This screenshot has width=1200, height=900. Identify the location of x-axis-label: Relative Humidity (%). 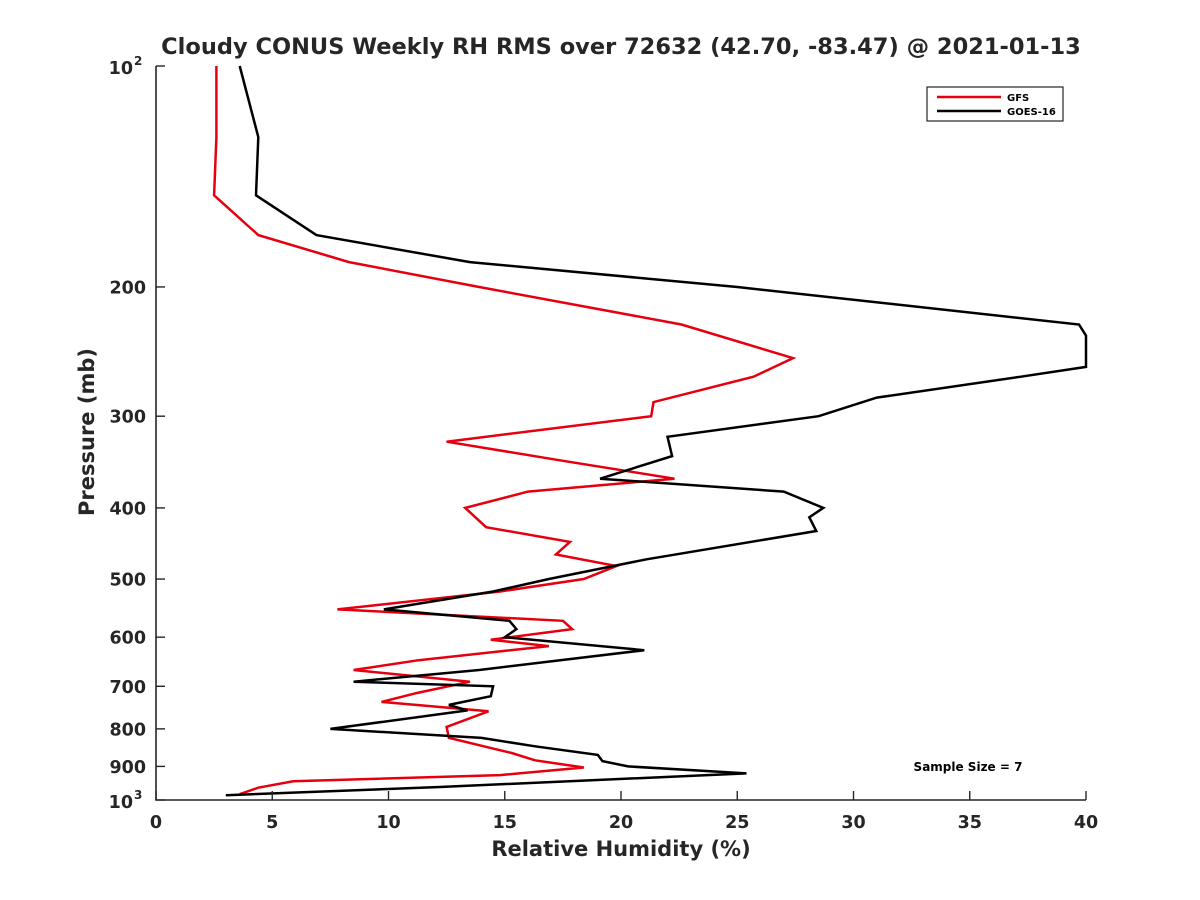
(620, 849).